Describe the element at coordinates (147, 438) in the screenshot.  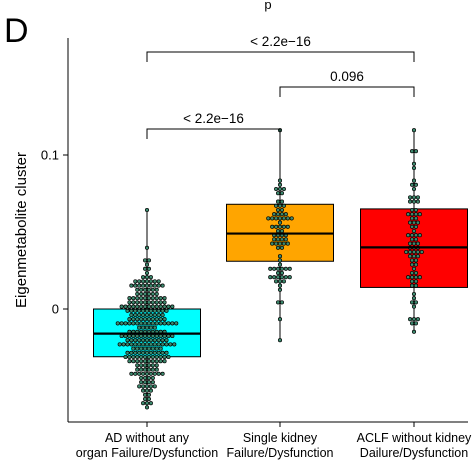
I see `x-tick-label: AD without any` at that location.